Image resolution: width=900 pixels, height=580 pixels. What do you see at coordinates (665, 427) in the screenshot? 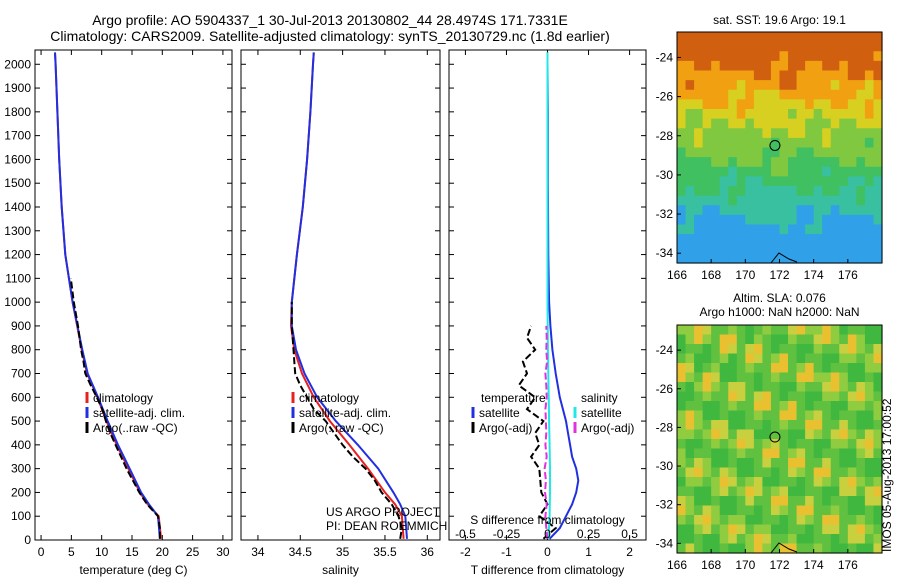
I see `y-tick-label: -28` at bounding box center [665, 427].